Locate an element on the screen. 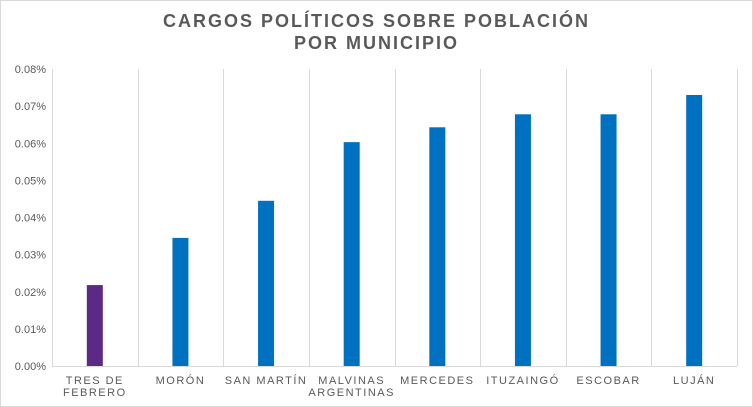 Image resolution: width=753 pixels, height=407 pixels. y-tick-label: 0.08% is located at coordinates (30, 70).